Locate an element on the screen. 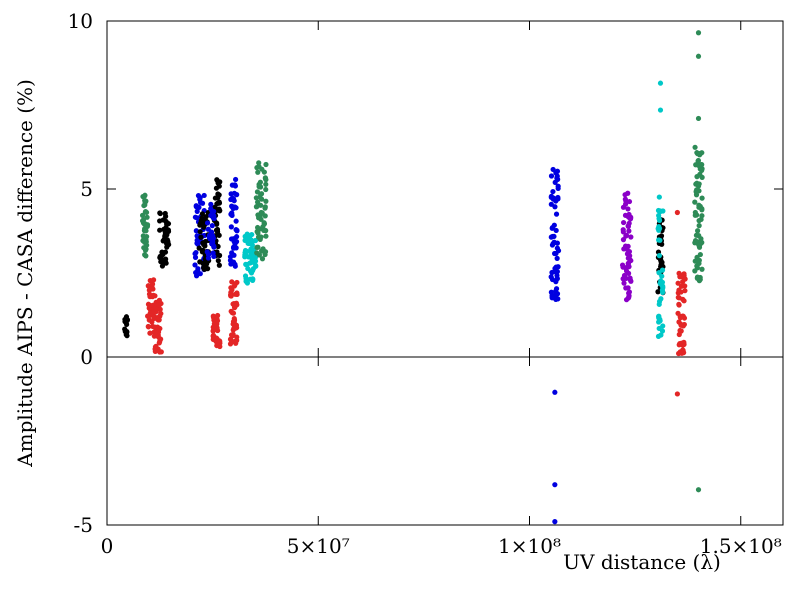  x-axis-label: UV distance (λ) is located at coordinates (642, 562).